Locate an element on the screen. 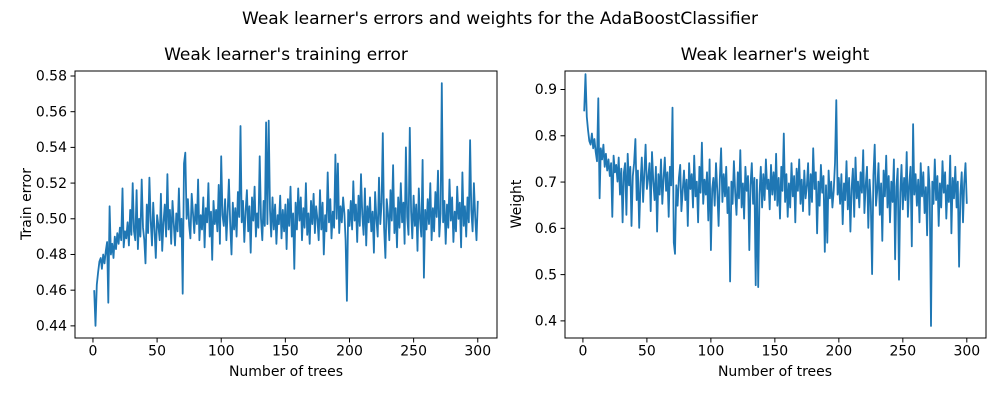 This screenshot has height=400, width=1000. subplot-0-yaxis-label: Train error is located at coordinates (27, 204).